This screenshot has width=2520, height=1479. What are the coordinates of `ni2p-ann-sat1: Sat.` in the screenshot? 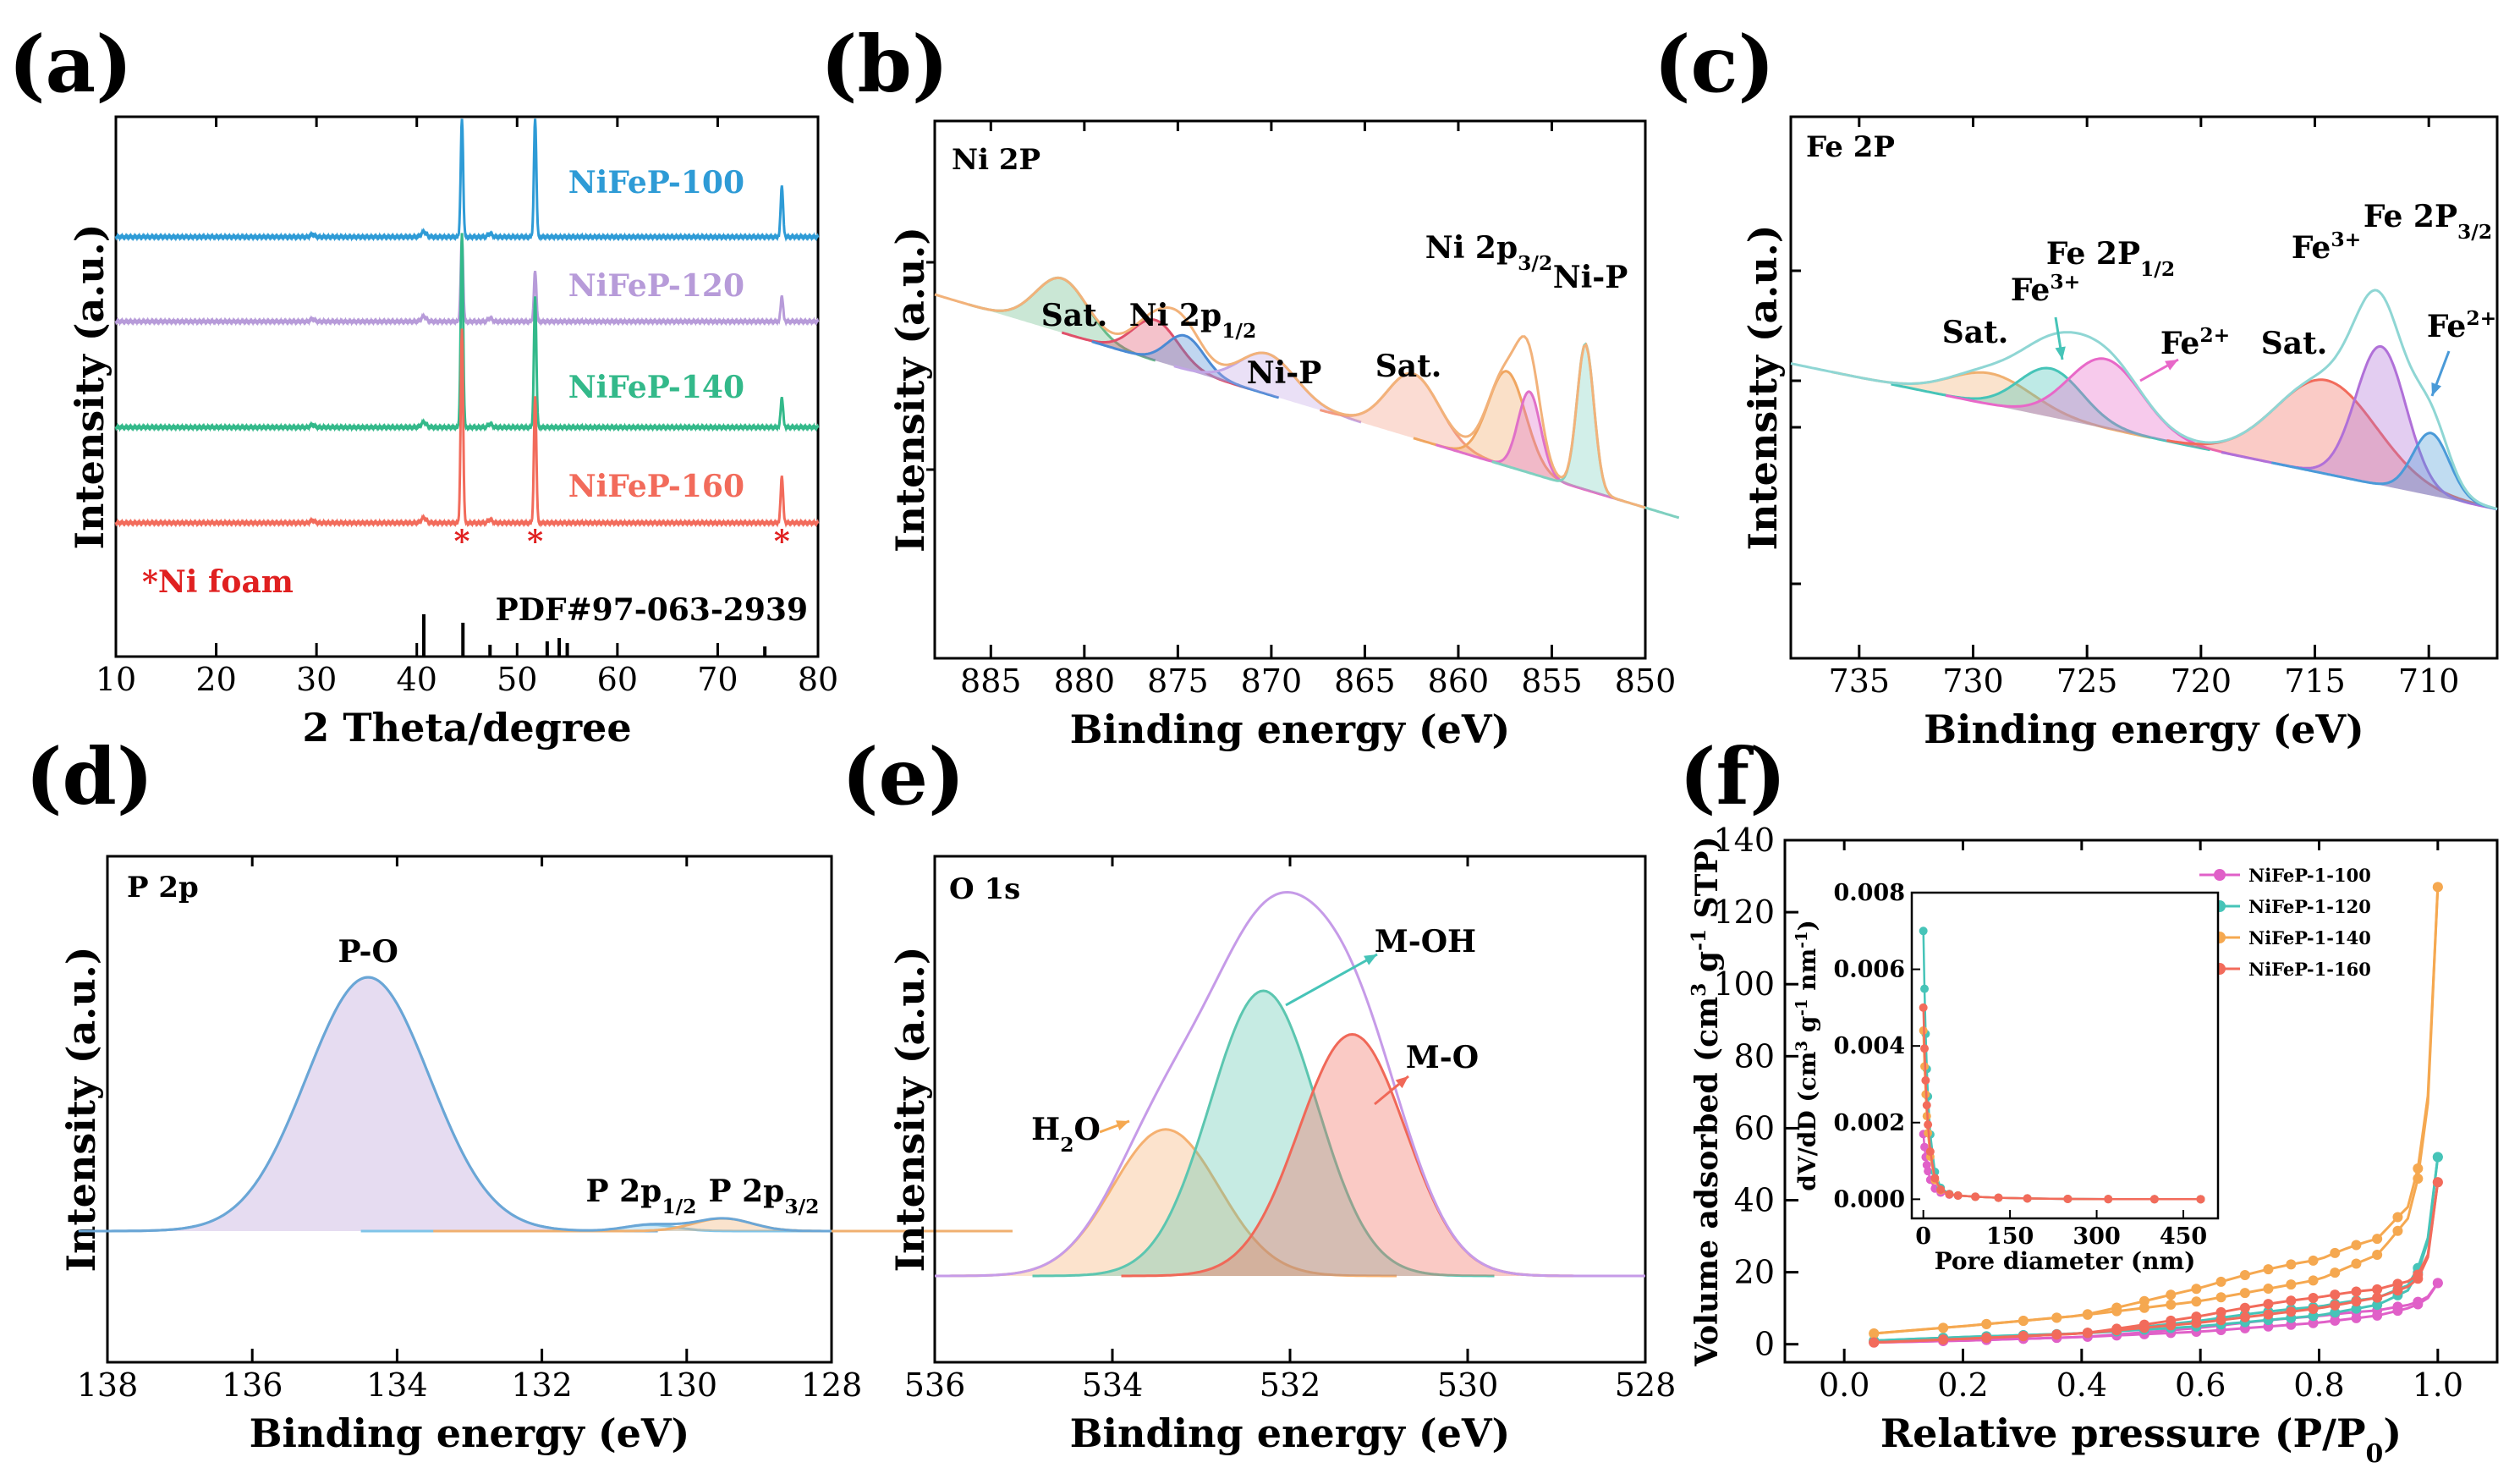 It's located at (1074, 315).